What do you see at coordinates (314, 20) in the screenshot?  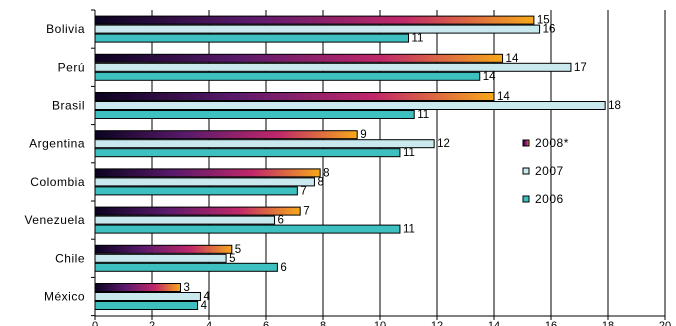 I see `bar-2008-bolivia` at bounding box center [314, 20].